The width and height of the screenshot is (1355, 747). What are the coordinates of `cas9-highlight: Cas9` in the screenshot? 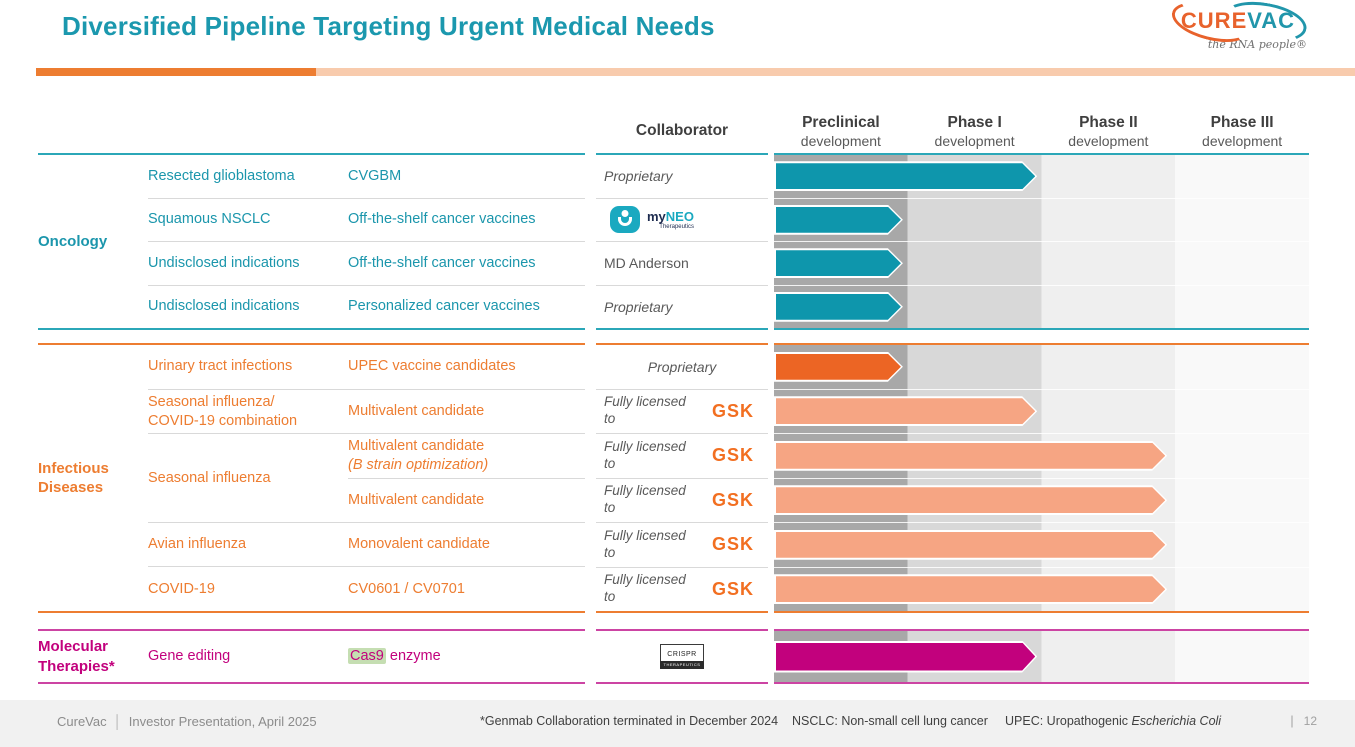 It's located at (367, 656).